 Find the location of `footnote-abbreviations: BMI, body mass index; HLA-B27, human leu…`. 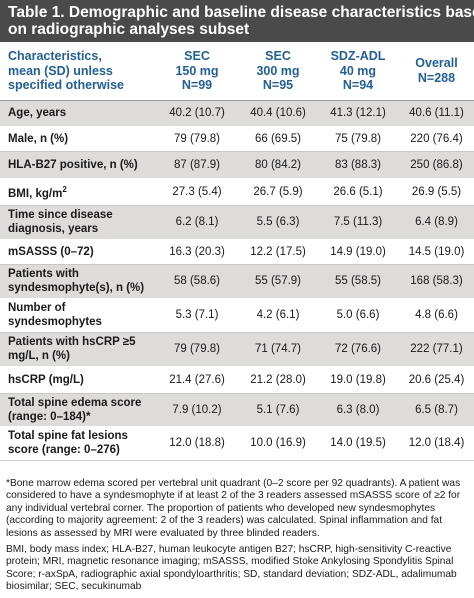

footnote-abbreviations: BMI, body mass index; HLA-B27, human leu… is located at coordinates (231, 568).